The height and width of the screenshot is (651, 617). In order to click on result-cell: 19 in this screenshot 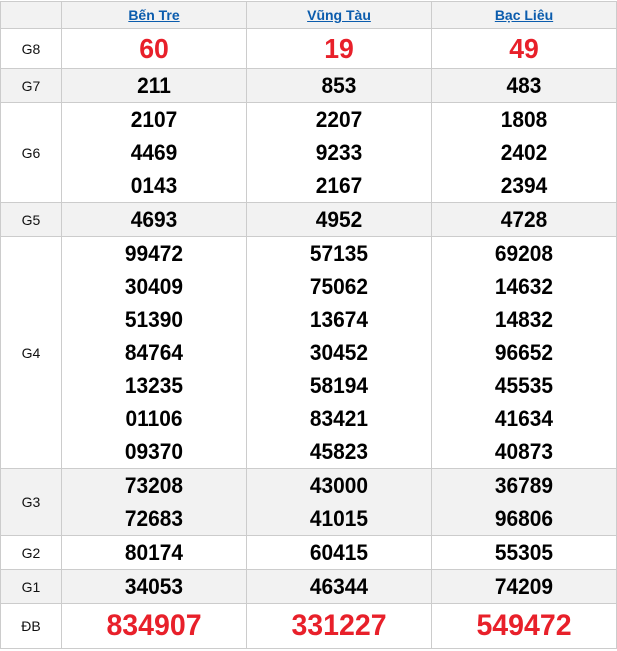, I will do `click(339, 48)`.